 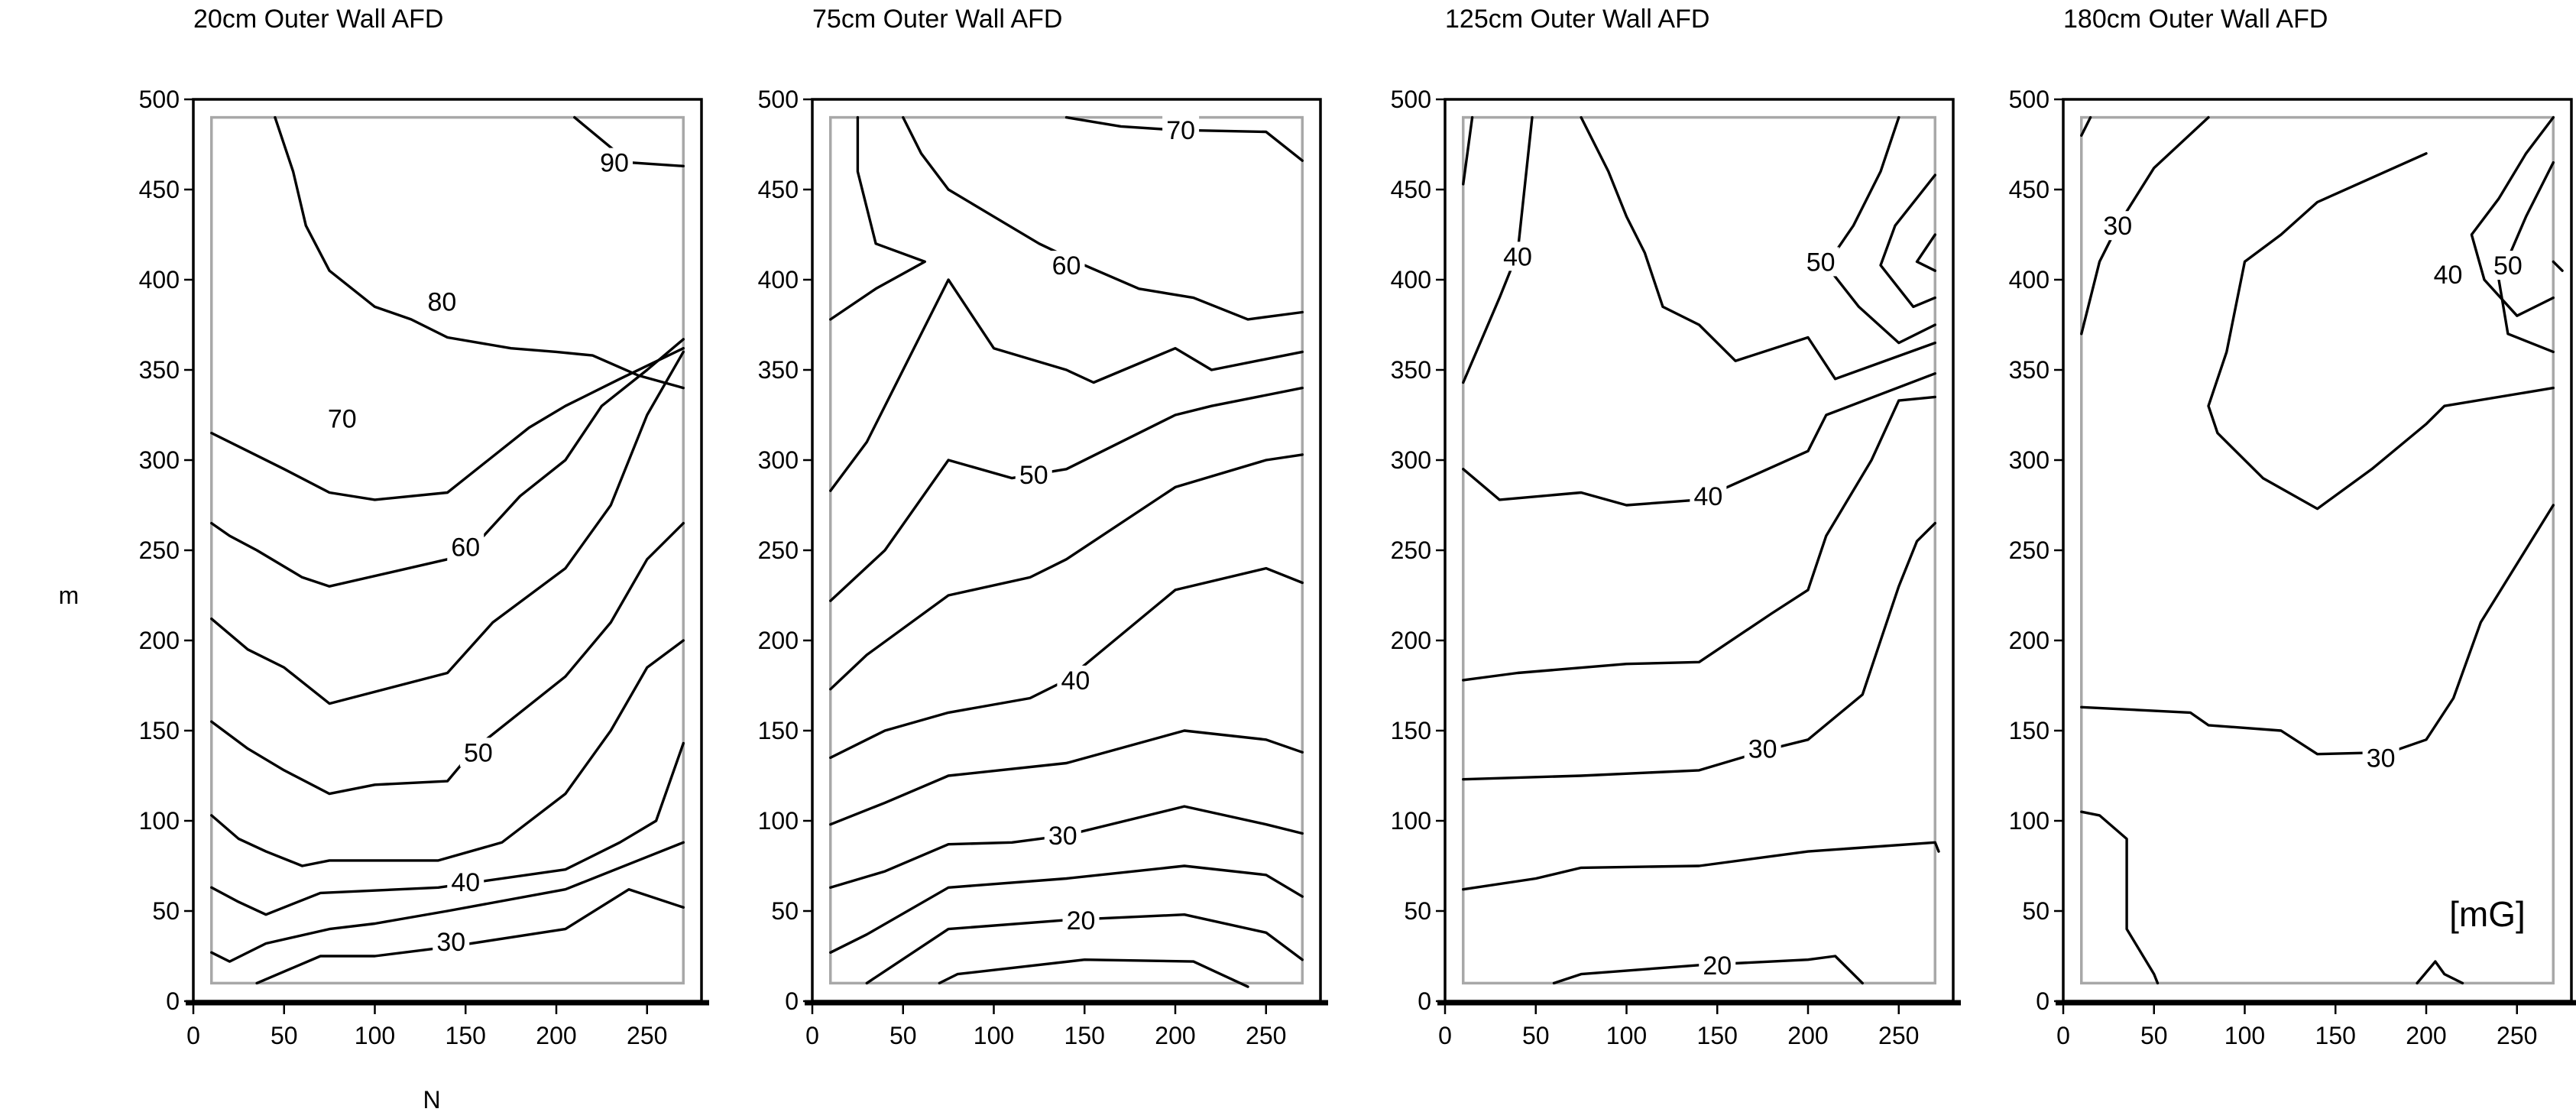 I want to click on contour-label: 70, so click(x=1180, y=130).